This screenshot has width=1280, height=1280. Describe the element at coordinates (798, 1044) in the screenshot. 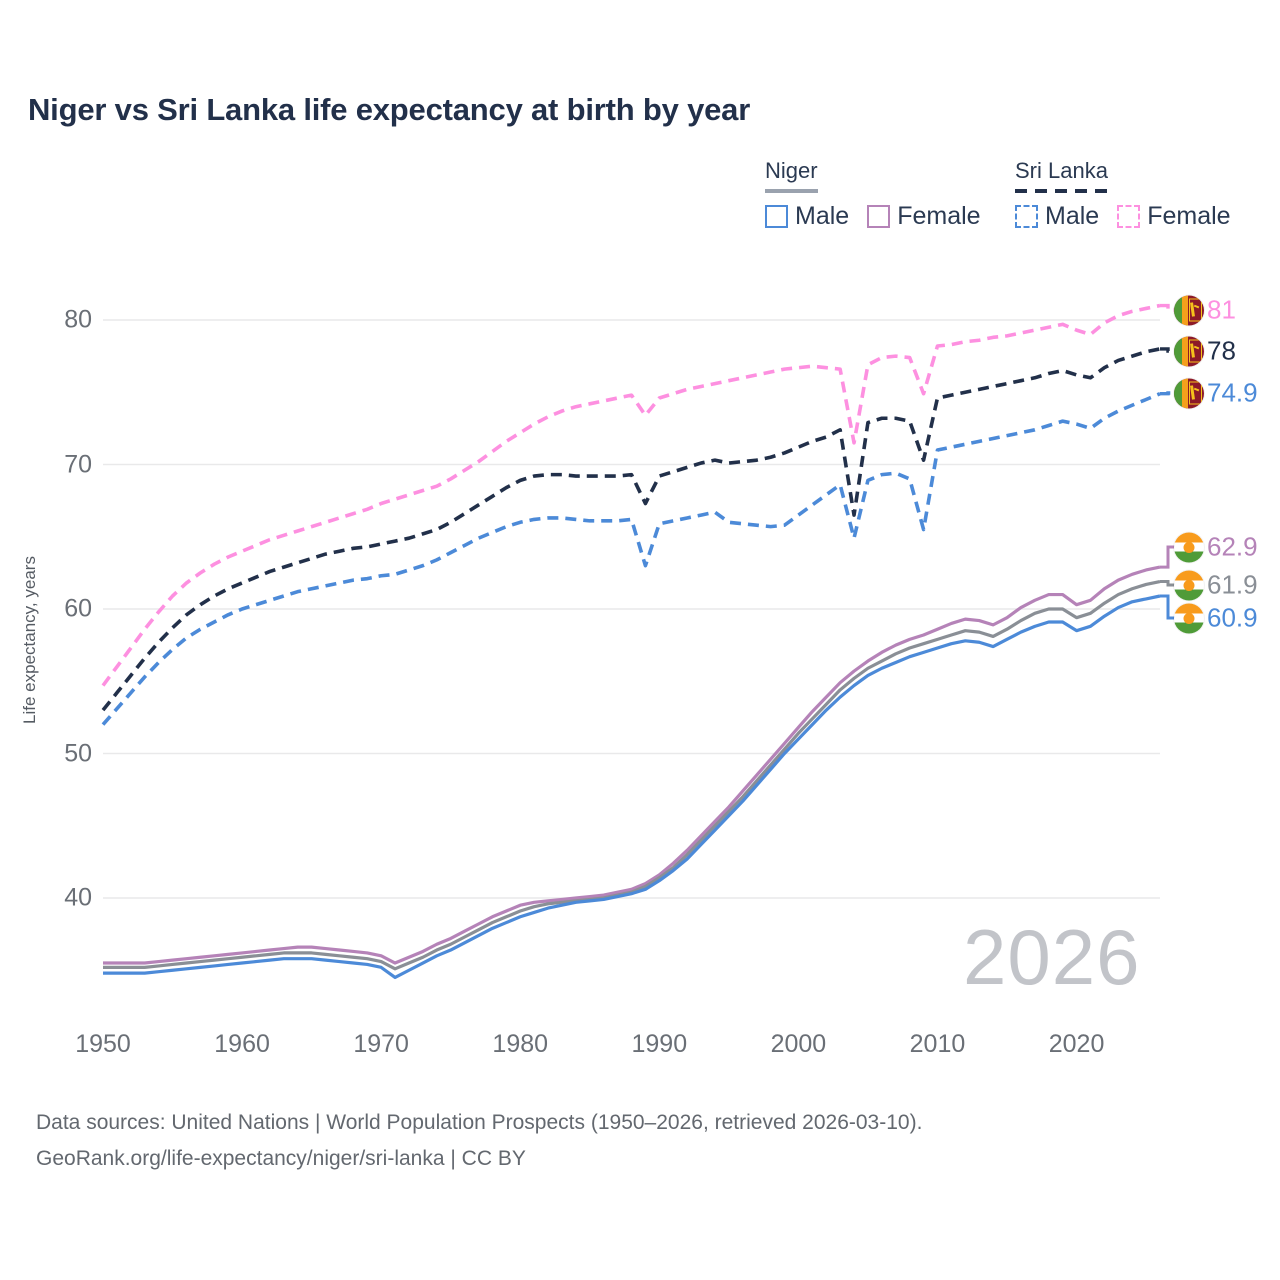

I see `x-axis-tick: 2000` at that location.